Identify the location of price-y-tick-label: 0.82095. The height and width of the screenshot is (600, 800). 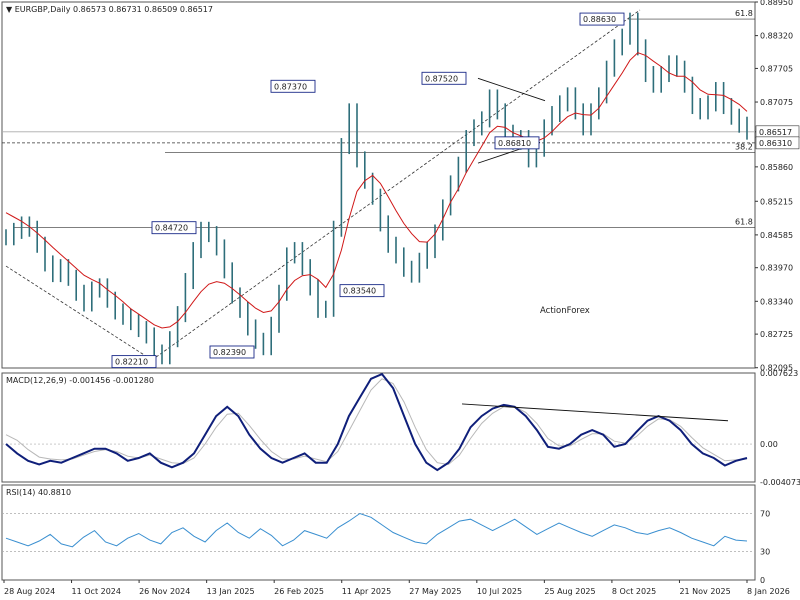
(776, 368).